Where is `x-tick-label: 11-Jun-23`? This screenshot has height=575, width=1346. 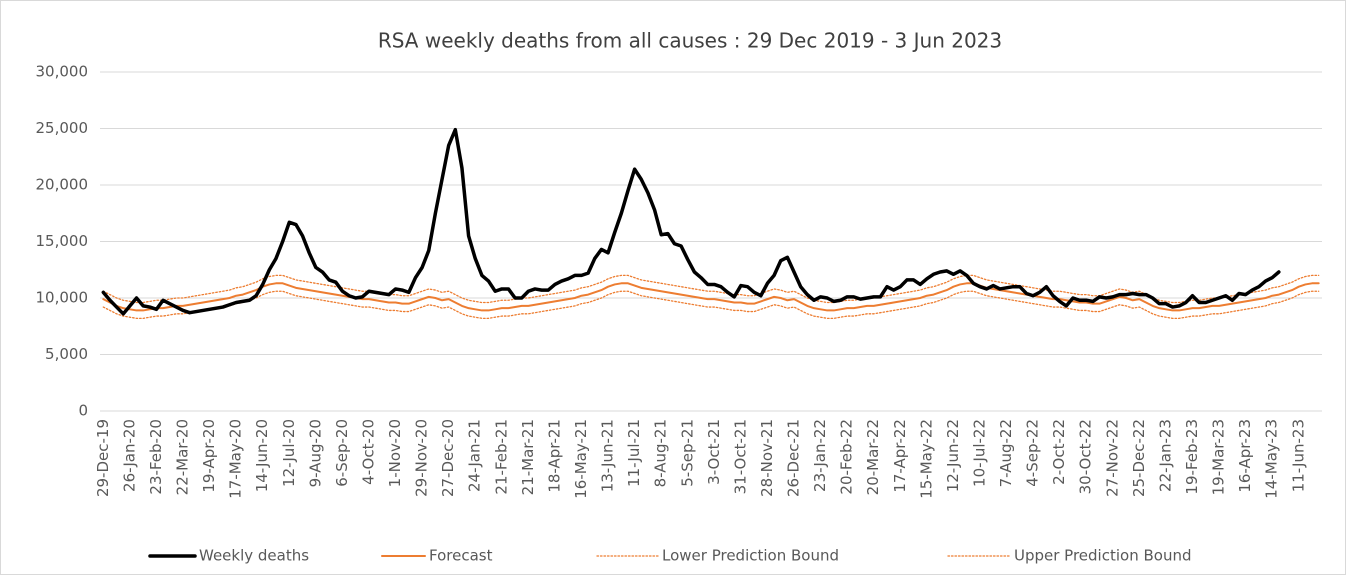 x-tick-label: 11-Jun-23 is located at coordinates (1298, 455).